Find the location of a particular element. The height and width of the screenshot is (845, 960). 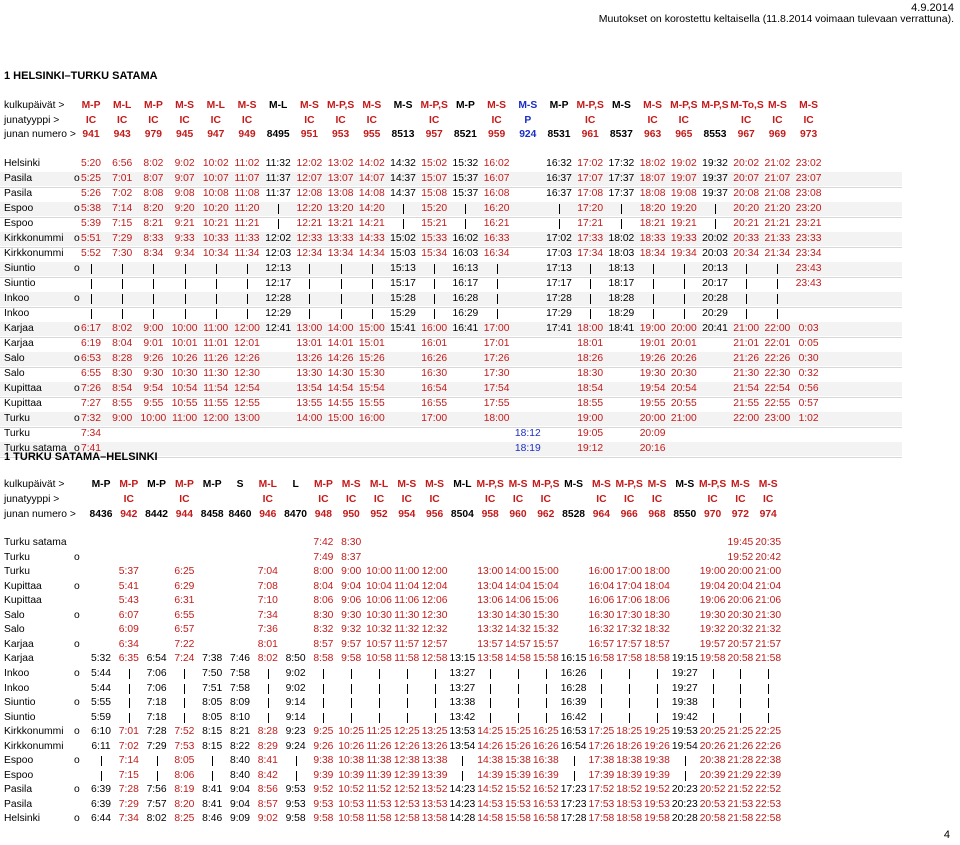

time-cell: 15:38 is located at coordinates (518, 761).